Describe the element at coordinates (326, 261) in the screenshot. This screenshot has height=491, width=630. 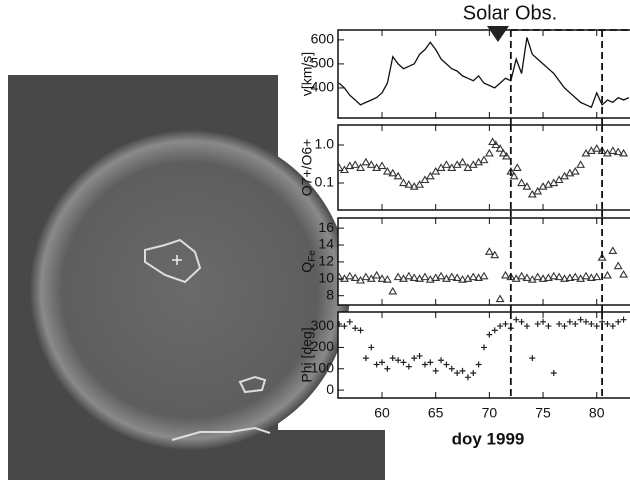
I see `y-tick-label: 12` at that location.